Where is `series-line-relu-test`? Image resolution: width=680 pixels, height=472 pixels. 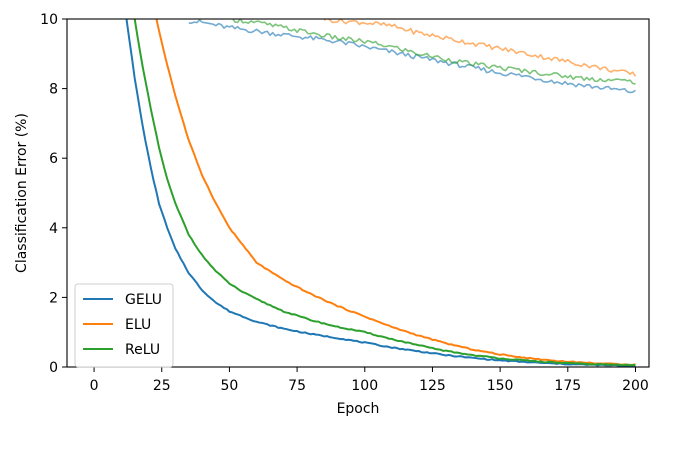 series-line-relu-test is located at coordinates (433, 52).